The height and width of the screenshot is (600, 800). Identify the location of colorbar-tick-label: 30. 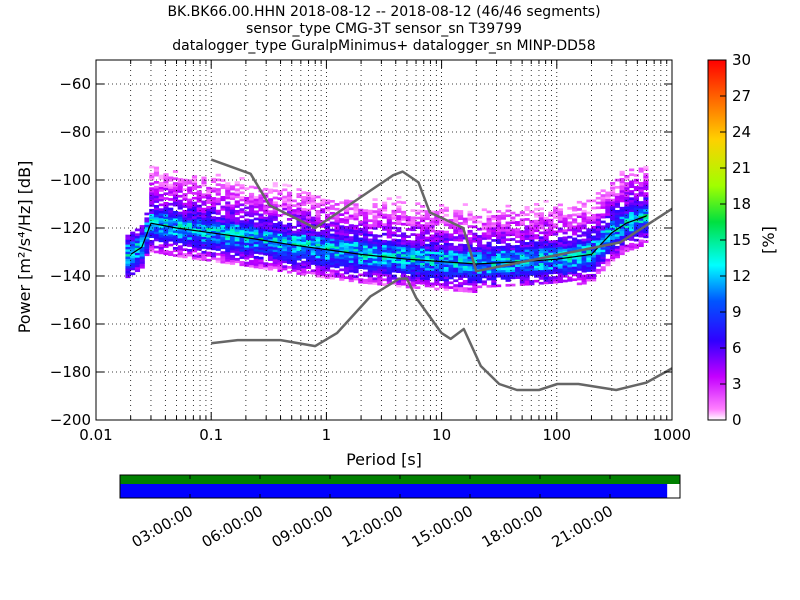
(741, 60).